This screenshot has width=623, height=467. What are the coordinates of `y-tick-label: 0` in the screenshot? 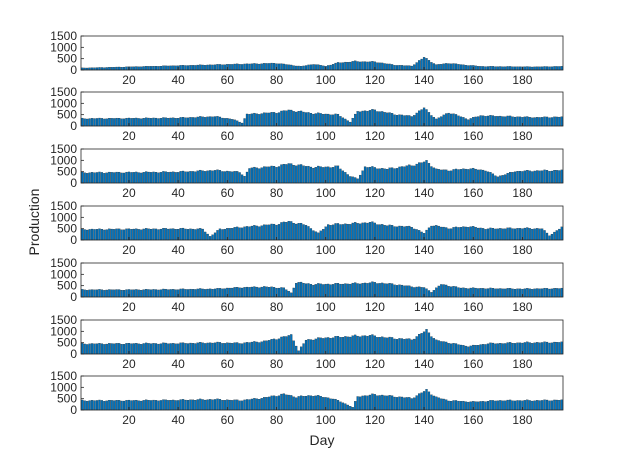 It's located at (73, 354).